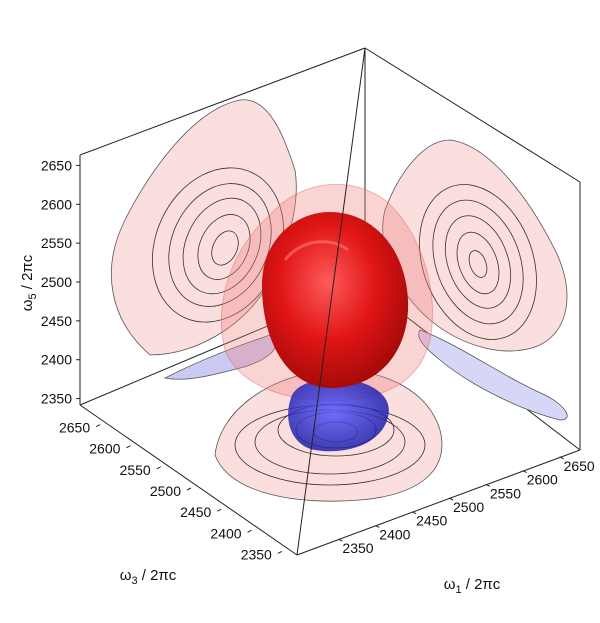 The height and width of the screenshot is (623, 600). I want to click on y-axis-label: ω3 / 2πc, so click(148, 577).